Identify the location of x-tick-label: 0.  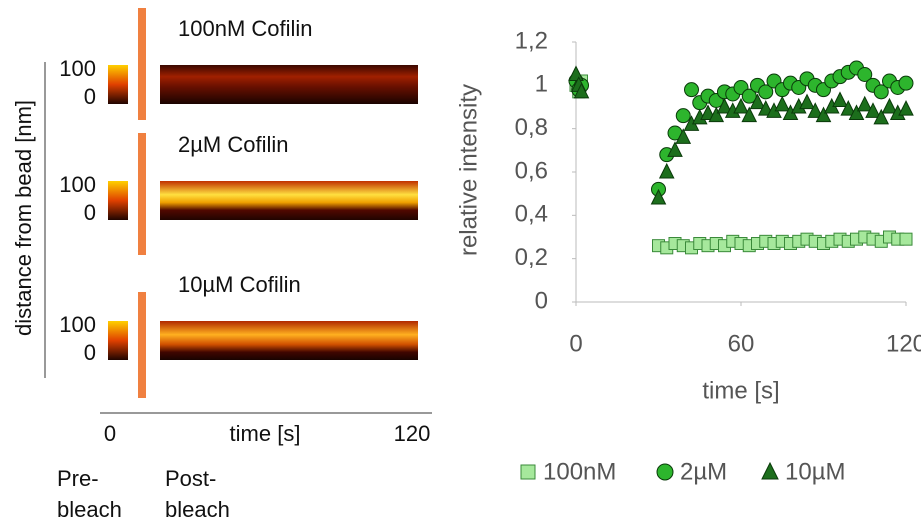
(575, 343).